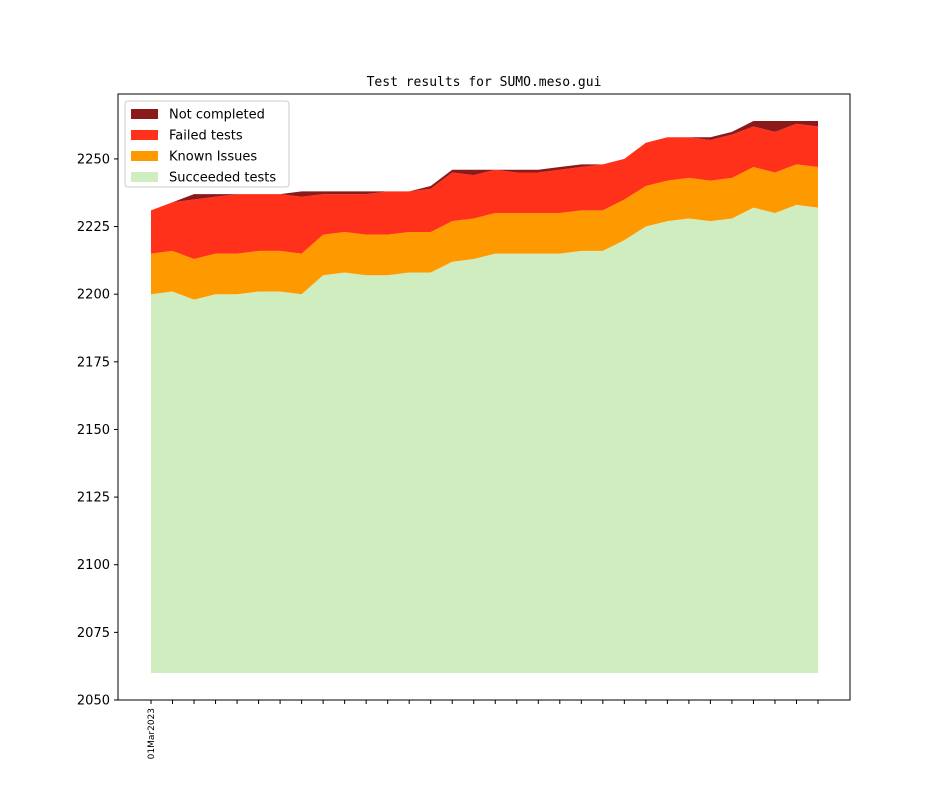  I want to click on area-known-issues, so click(484, 232).